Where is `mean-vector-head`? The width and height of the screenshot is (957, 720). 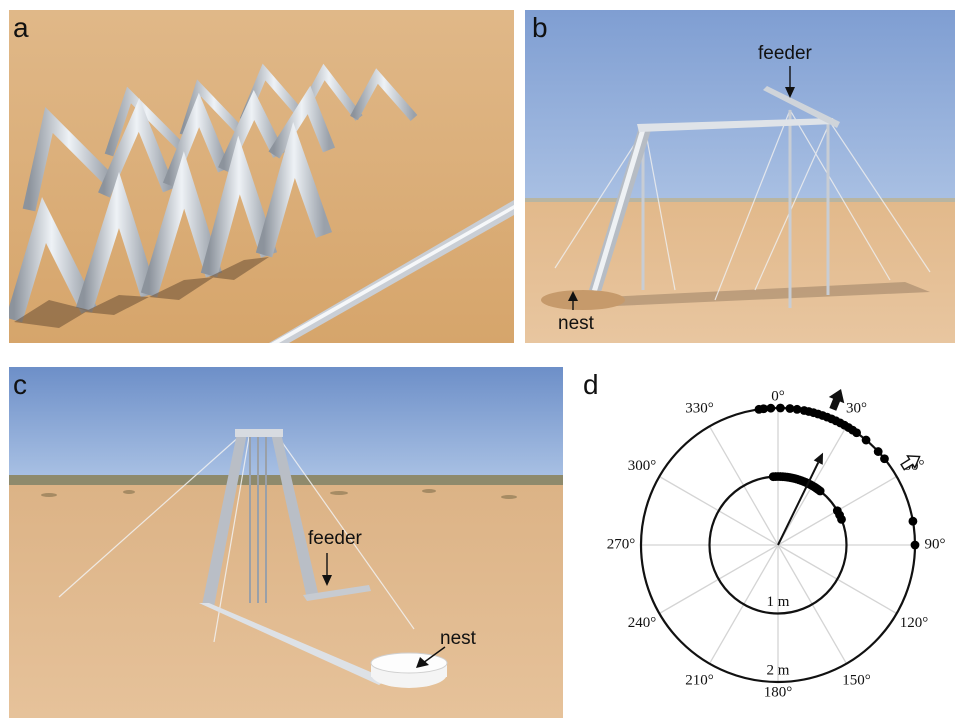
mean-vector-head is located at coordinates (818, 458).